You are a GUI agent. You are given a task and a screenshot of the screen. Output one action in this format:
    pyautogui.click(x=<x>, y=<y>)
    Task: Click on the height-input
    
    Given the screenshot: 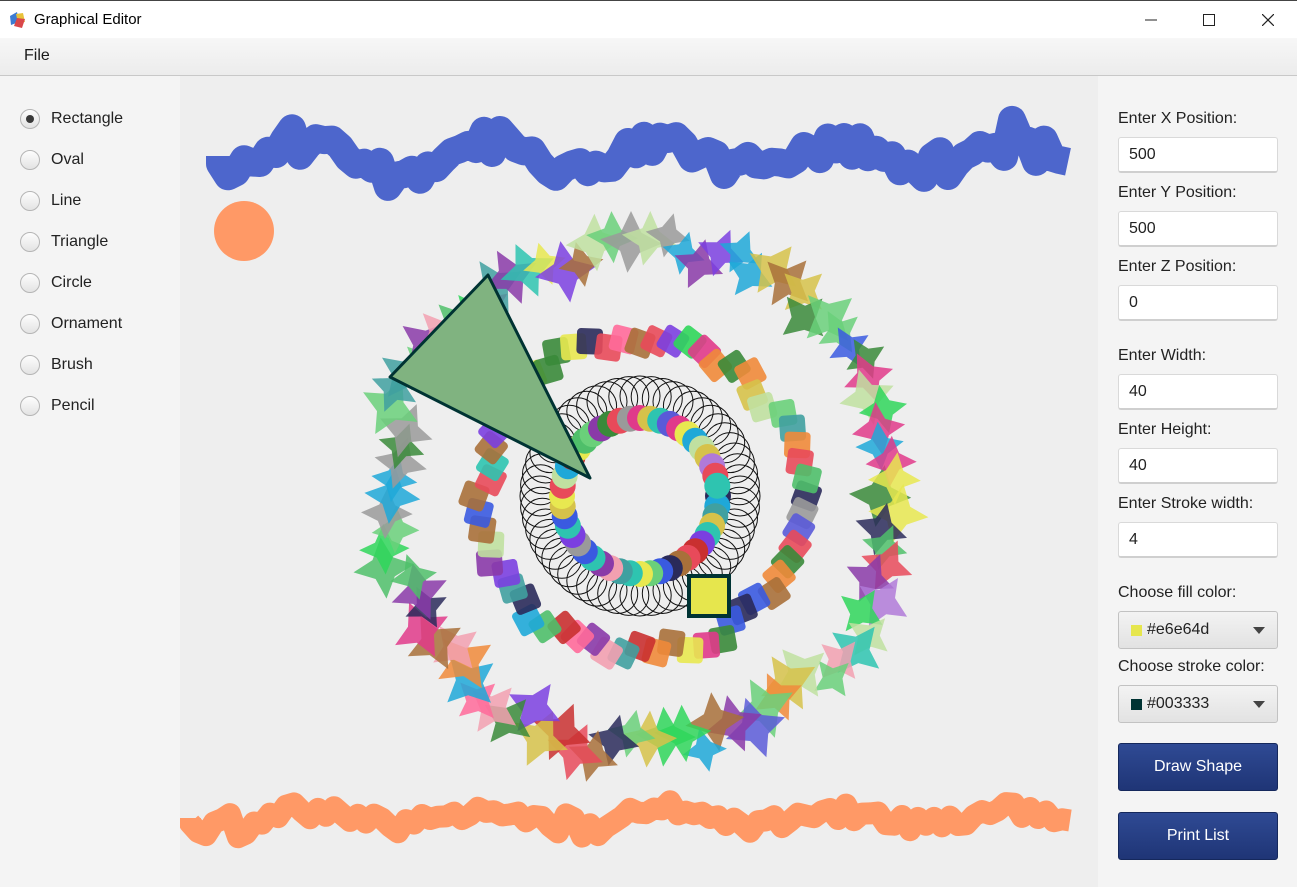 What is the action you would take?
    pyautogui.click(x=1198, y=466)
    